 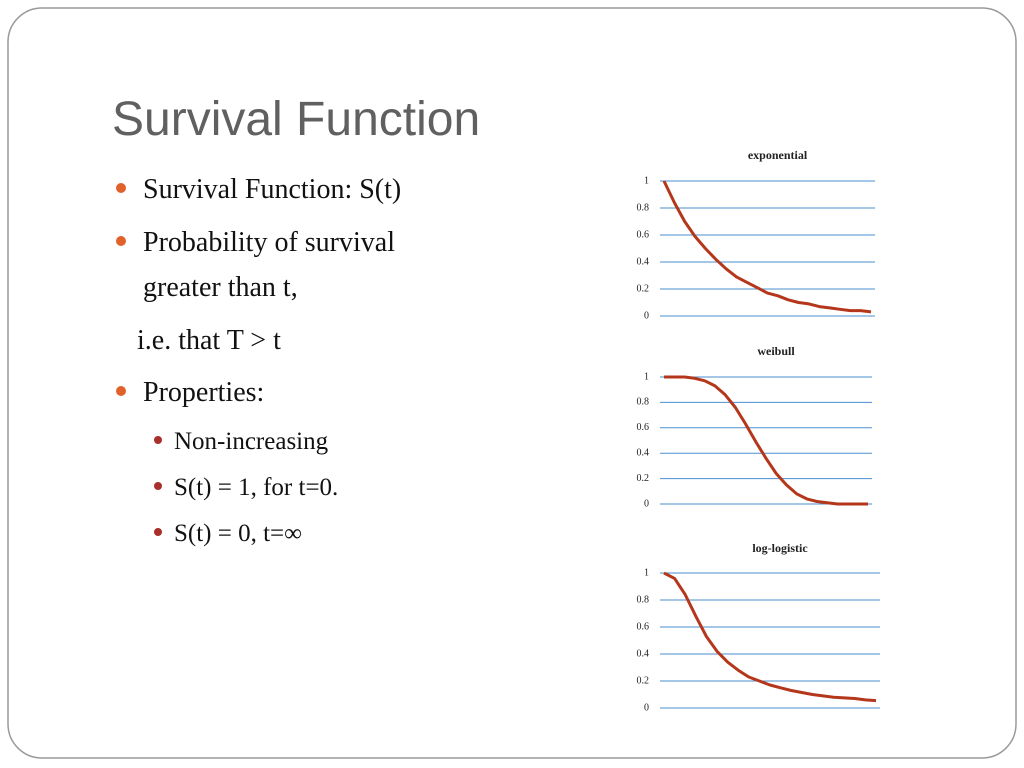 I want to click on sub-bullet: Non-increasing, so click(x=251, y=441).